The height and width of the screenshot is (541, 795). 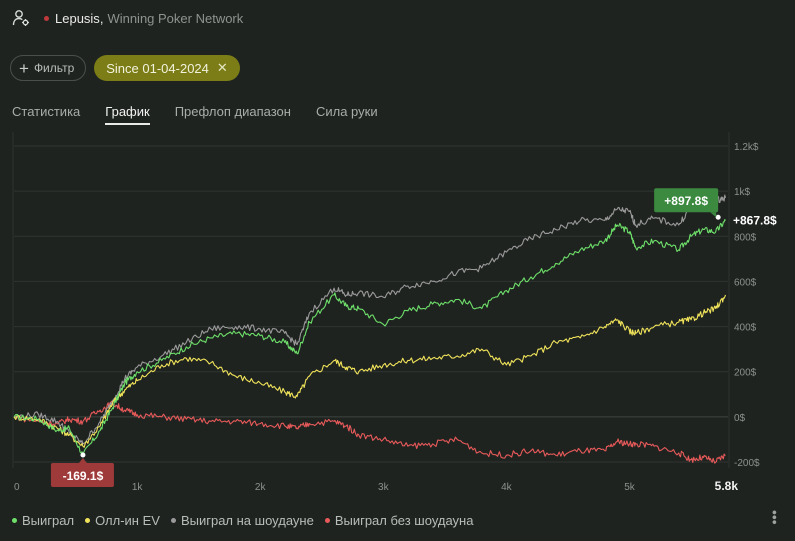 What do you see at coordinates (173, 520) in the screenshot?
I see `legend-dot-showdown` at bounding box center [173, 520].